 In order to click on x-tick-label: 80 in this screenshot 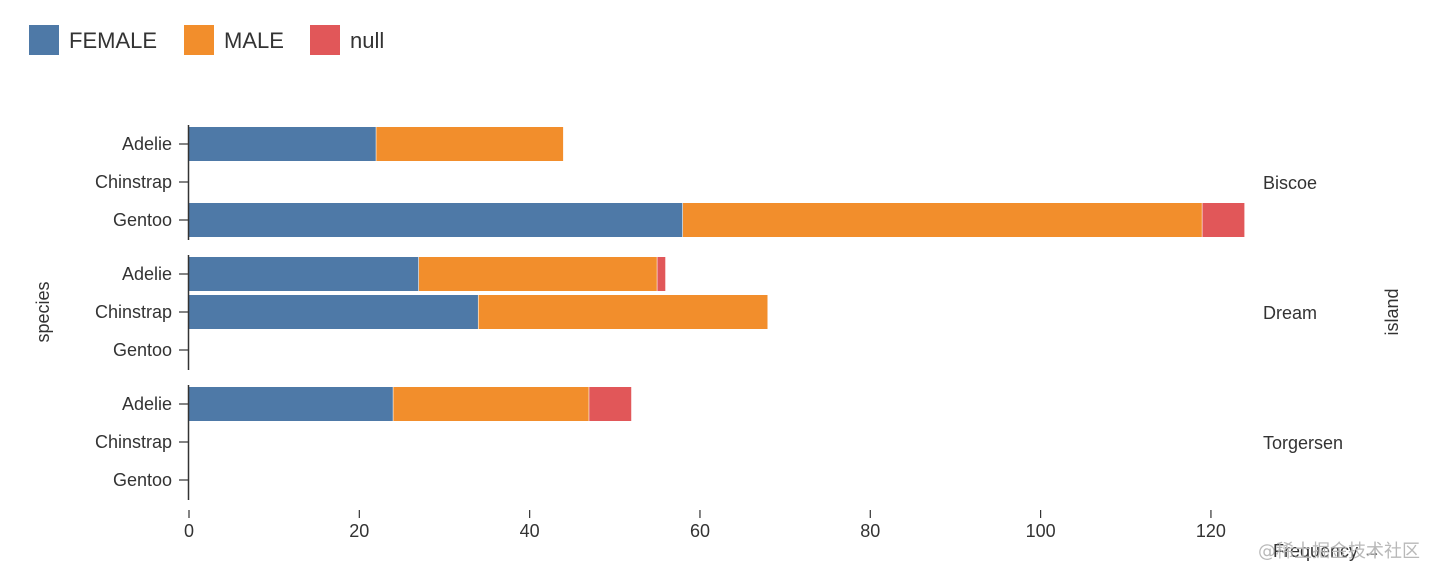, I will do `click(870, 531)`.